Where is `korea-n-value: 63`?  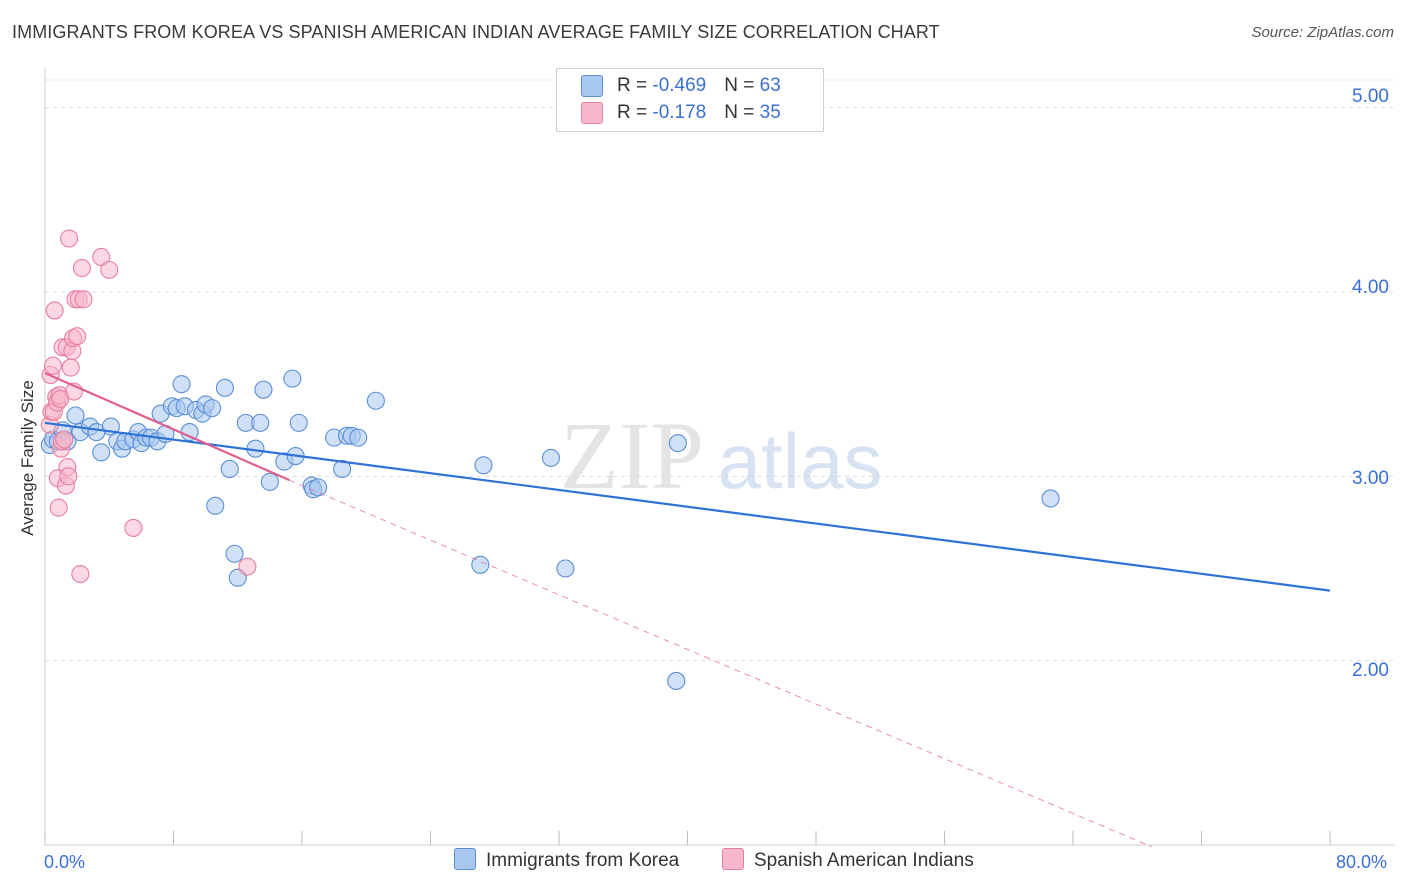
korea-n-value: 63 is located at coordinates (770, 86).